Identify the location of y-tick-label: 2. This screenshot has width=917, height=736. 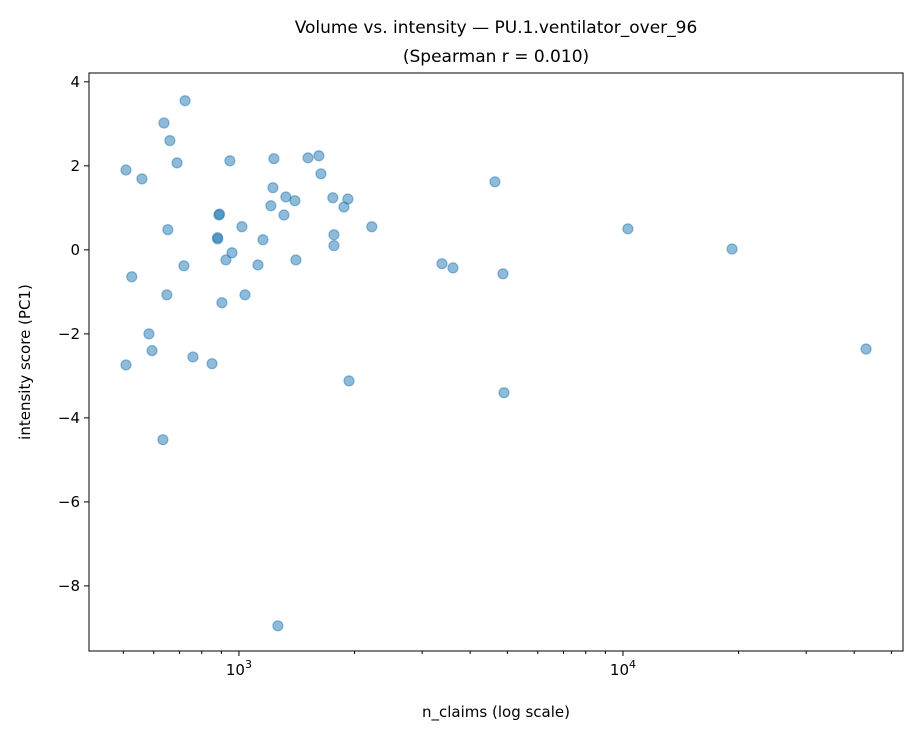
(75, 166).